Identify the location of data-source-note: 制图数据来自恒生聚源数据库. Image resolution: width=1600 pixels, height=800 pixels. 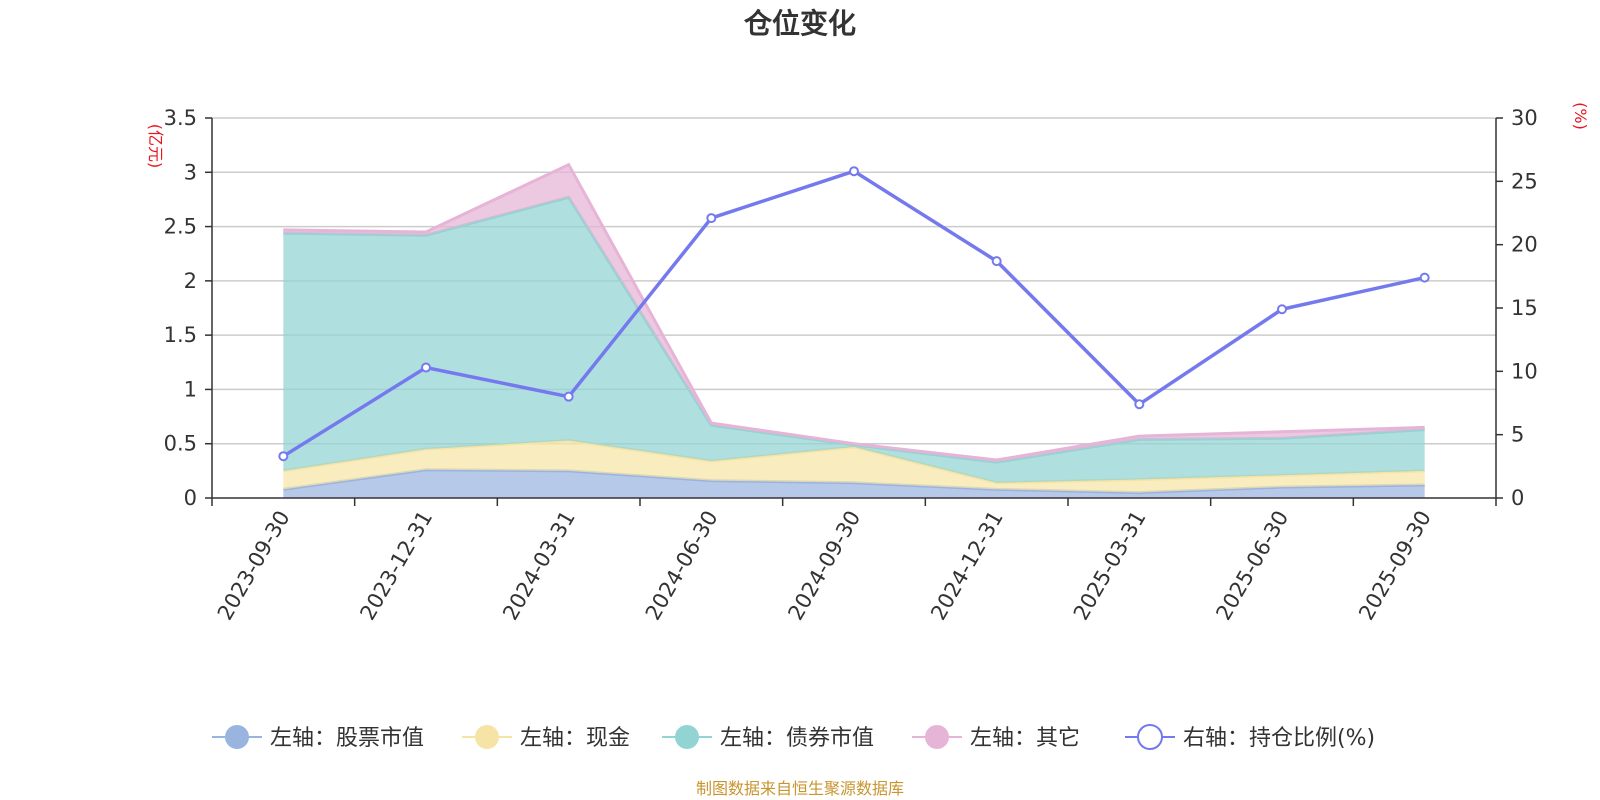
(800, 788).